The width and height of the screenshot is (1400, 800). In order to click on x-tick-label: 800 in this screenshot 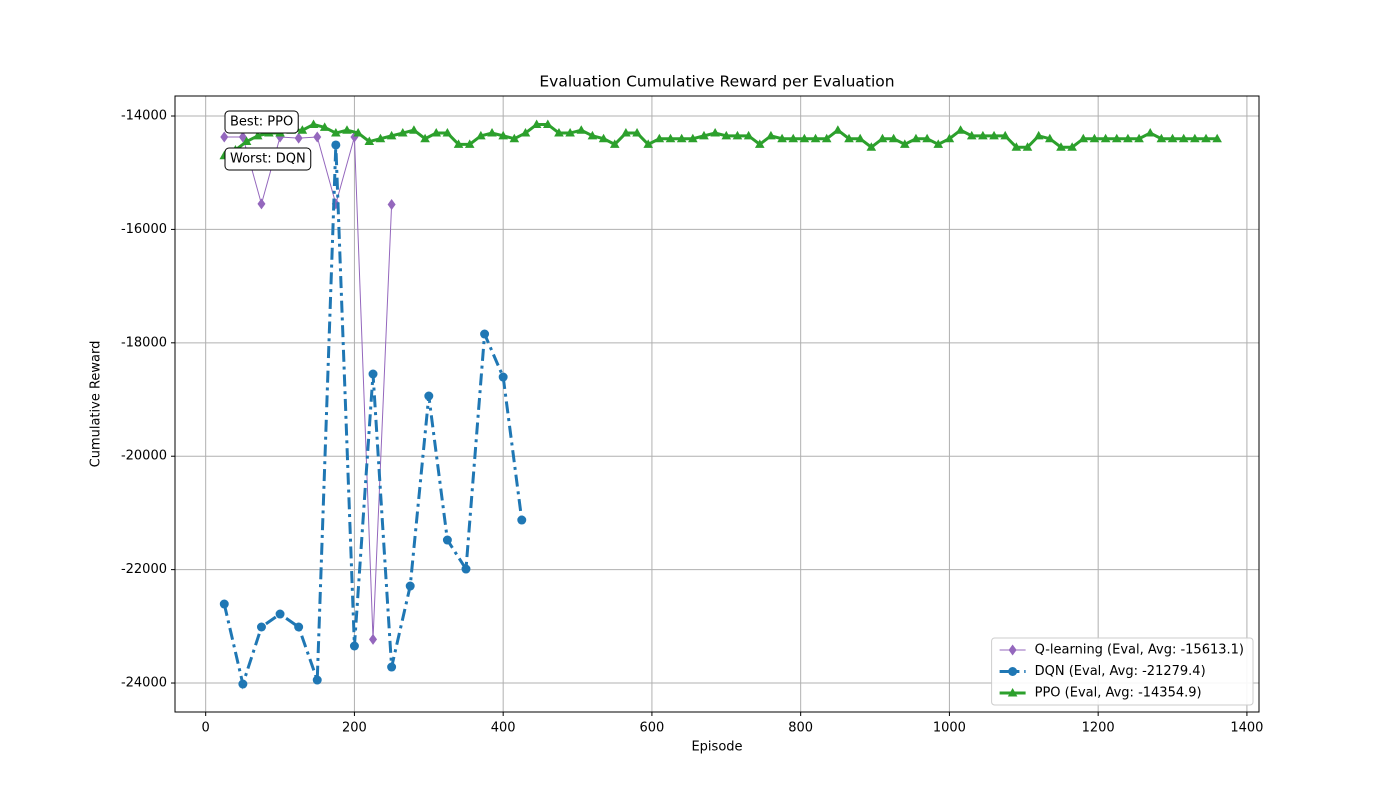, I will do `click(800, 728)`.